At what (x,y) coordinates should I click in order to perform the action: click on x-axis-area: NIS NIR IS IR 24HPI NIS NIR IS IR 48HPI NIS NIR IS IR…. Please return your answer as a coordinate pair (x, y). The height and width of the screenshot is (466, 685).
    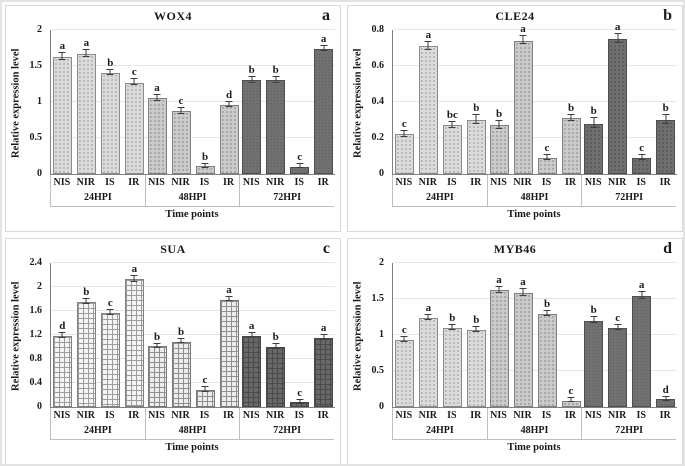
    Looking at the image, I should click on (192, 191).